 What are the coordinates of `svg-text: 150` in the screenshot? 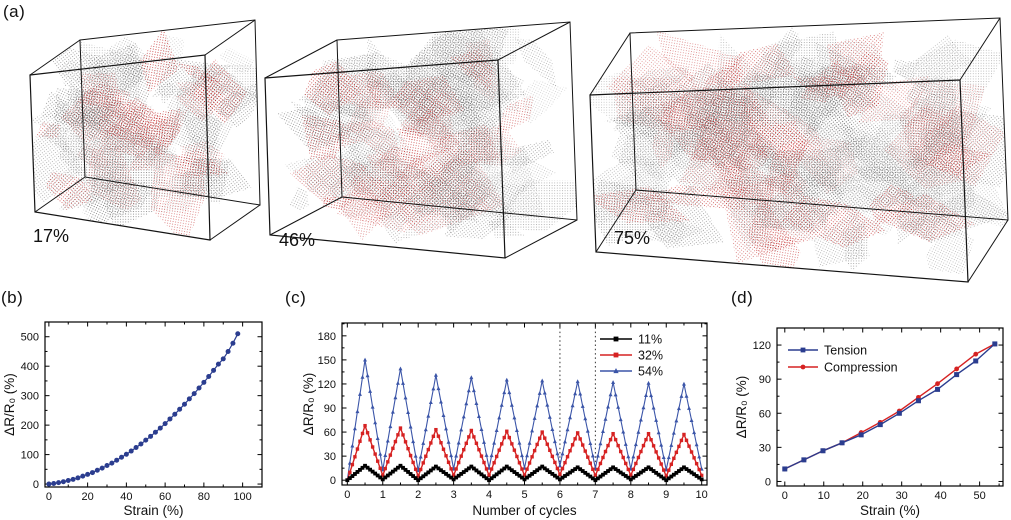 It's located at (327, 361).